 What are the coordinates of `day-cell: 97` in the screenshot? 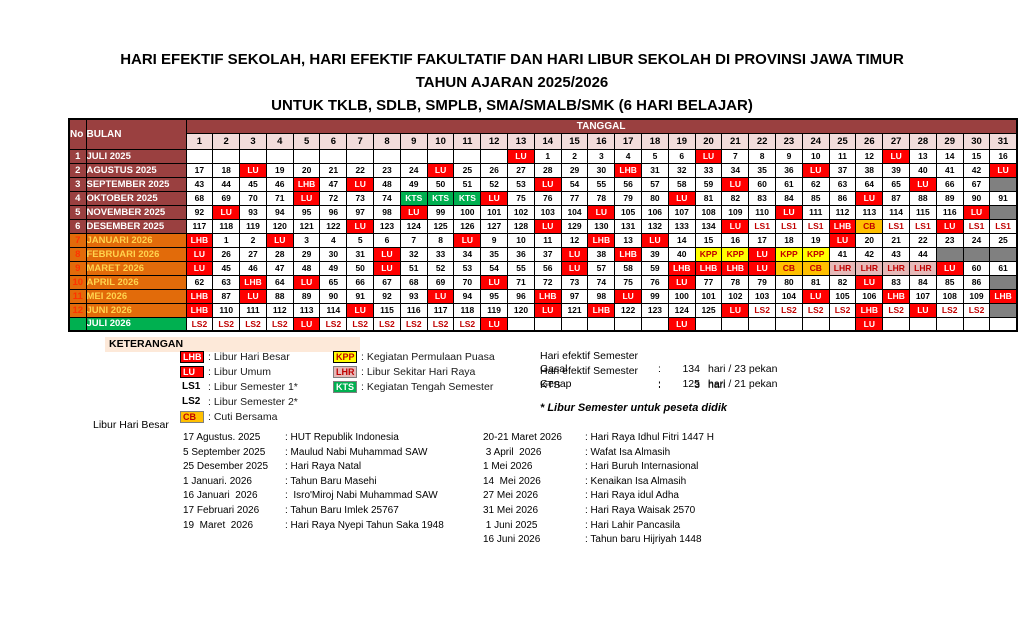 It's located at (360, 212).